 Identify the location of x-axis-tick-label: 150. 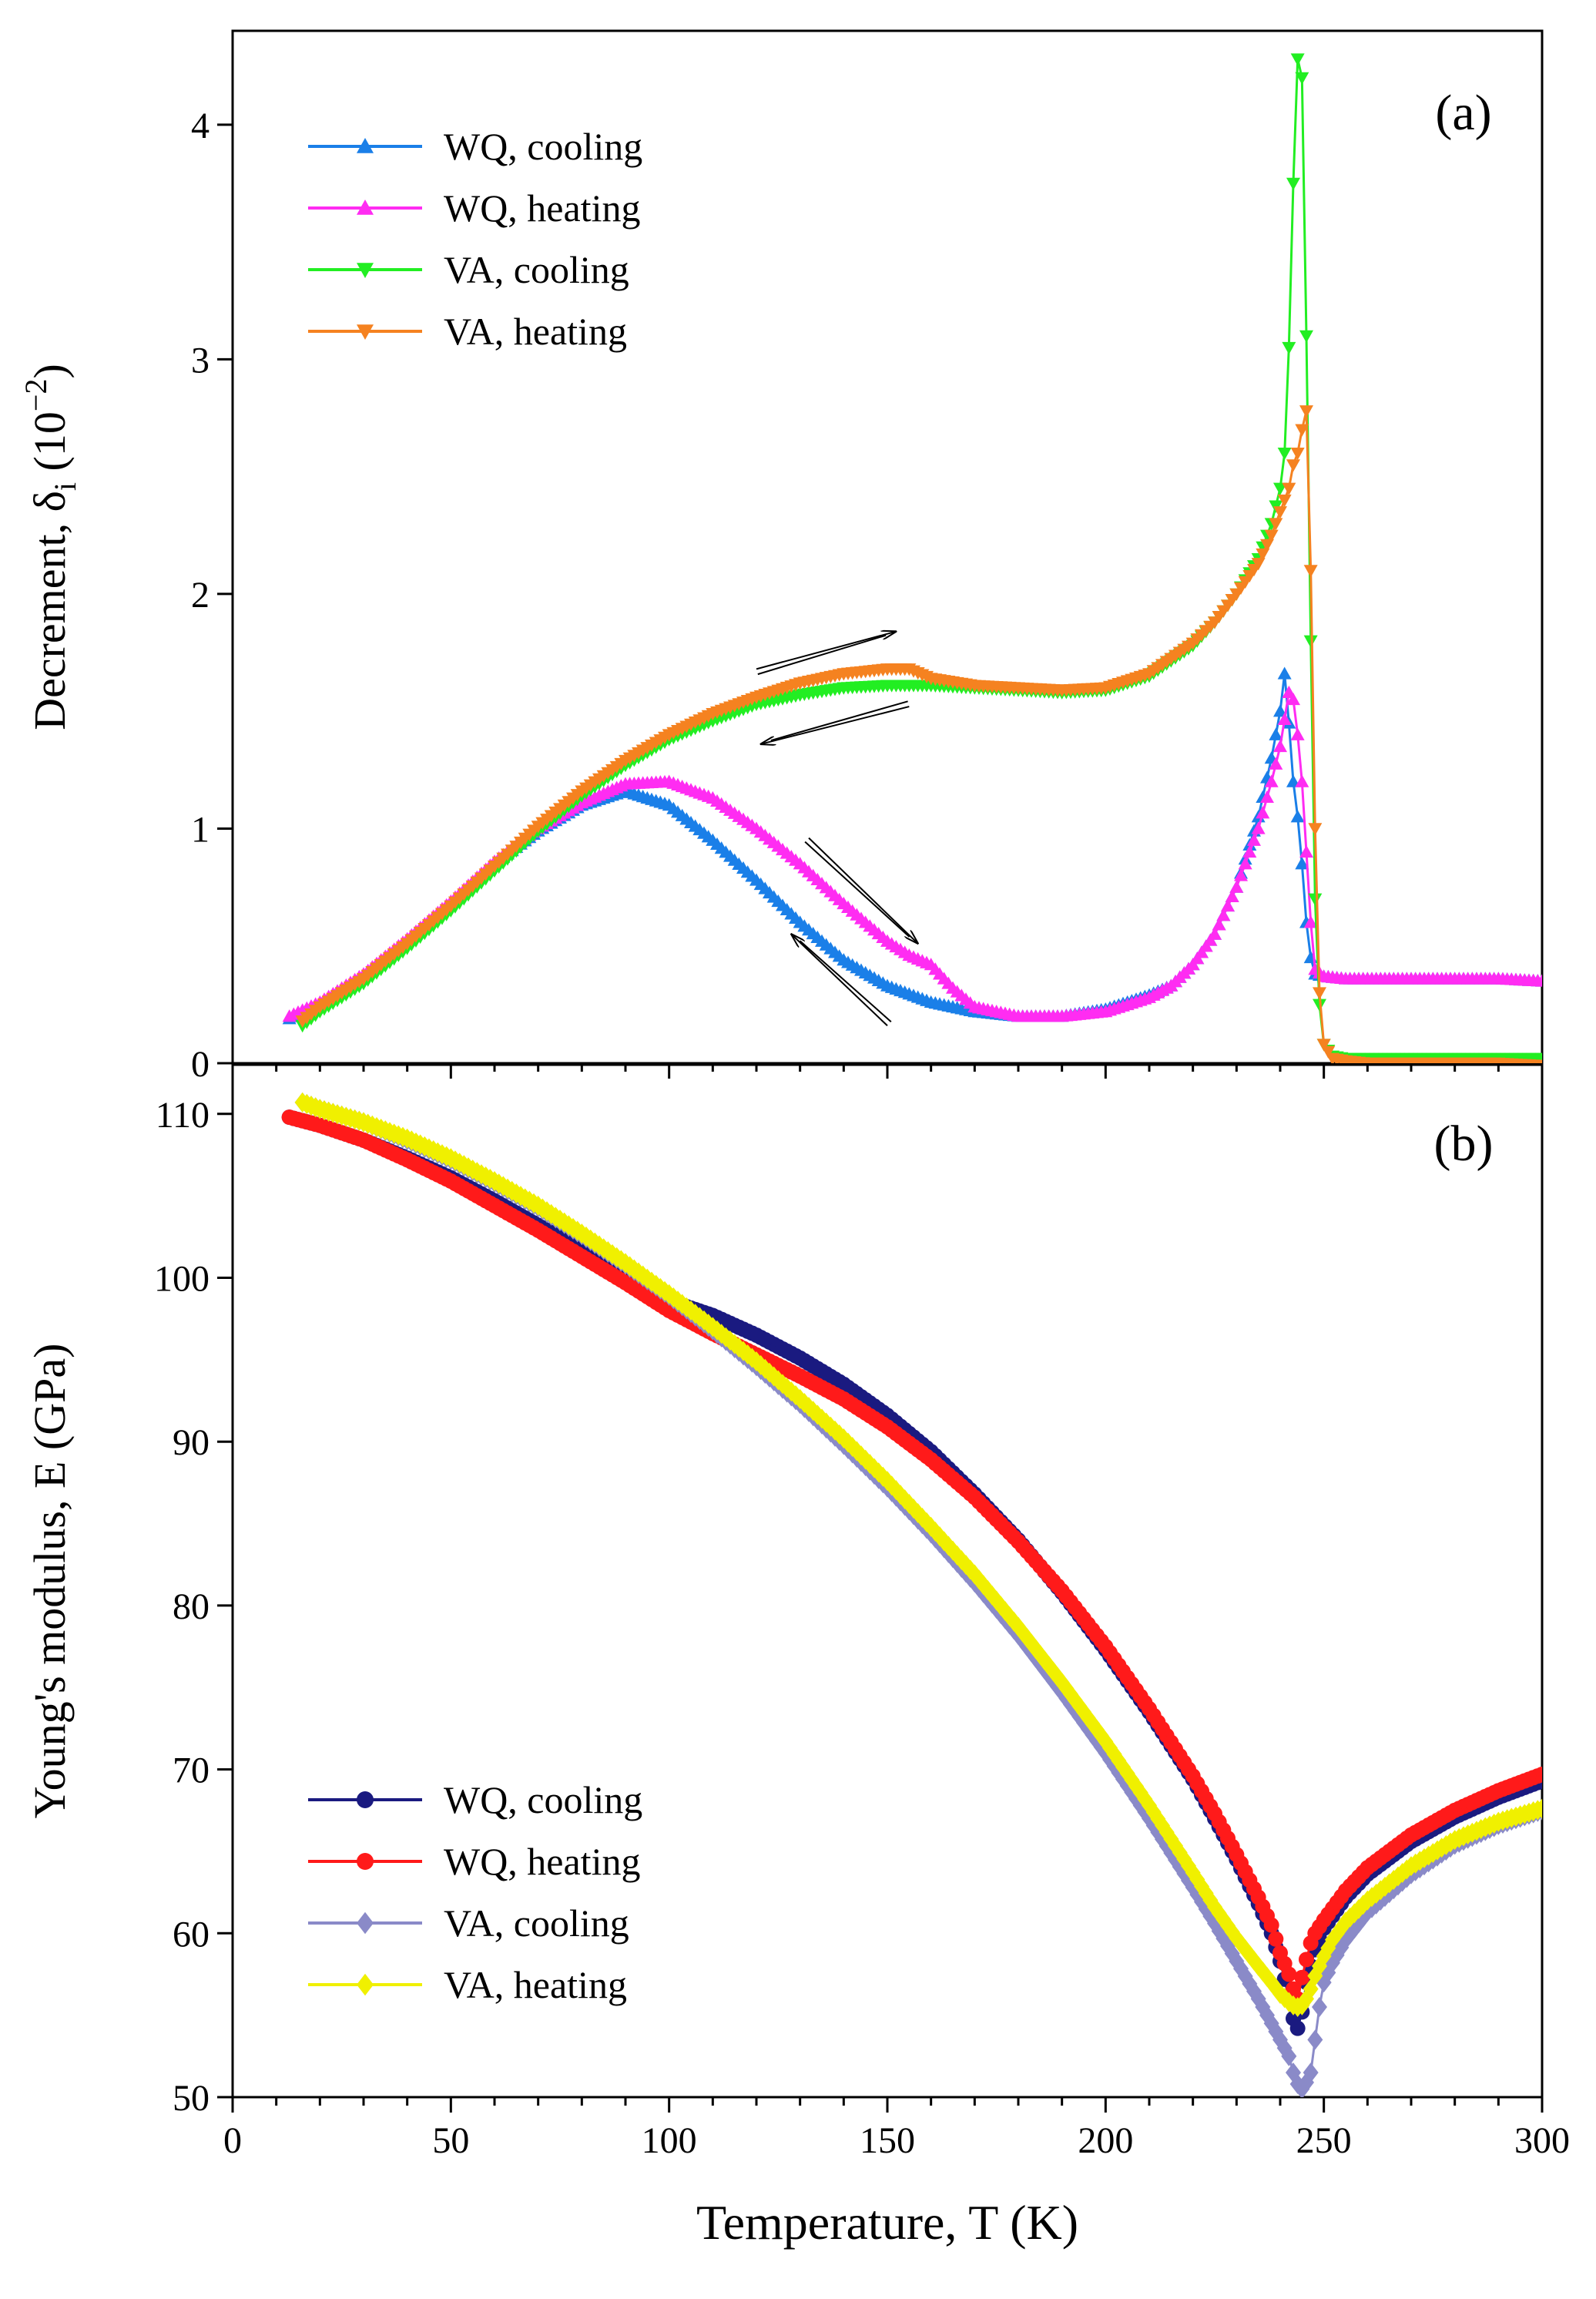
(888, 2140).